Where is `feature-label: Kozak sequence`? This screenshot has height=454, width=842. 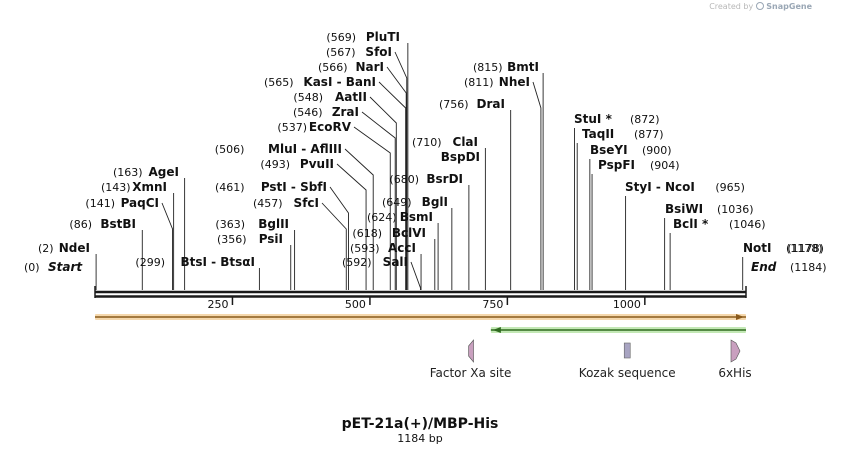
feature-label: Kozak sequence is located at coordinates (627, 373).